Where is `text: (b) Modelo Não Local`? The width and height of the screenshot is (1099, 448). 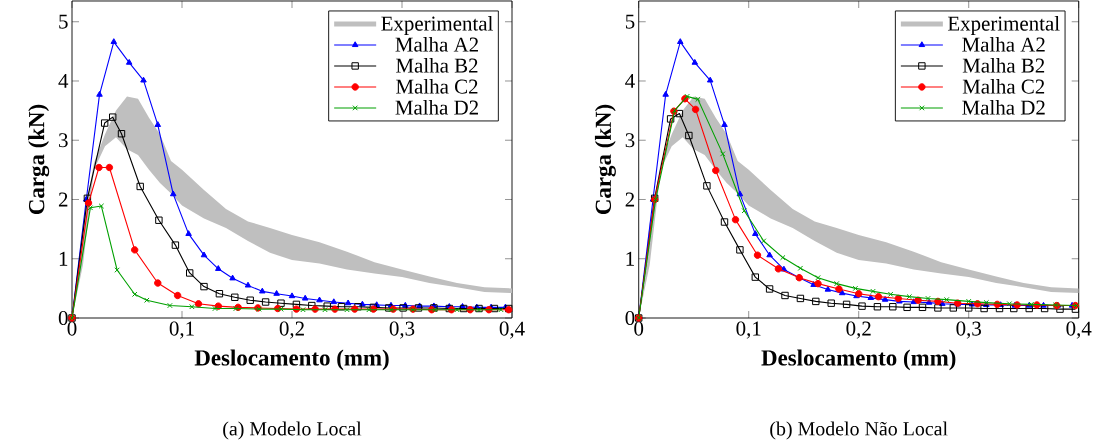 text: (b) Modelo Não Local is located at coordinates (859, 430).